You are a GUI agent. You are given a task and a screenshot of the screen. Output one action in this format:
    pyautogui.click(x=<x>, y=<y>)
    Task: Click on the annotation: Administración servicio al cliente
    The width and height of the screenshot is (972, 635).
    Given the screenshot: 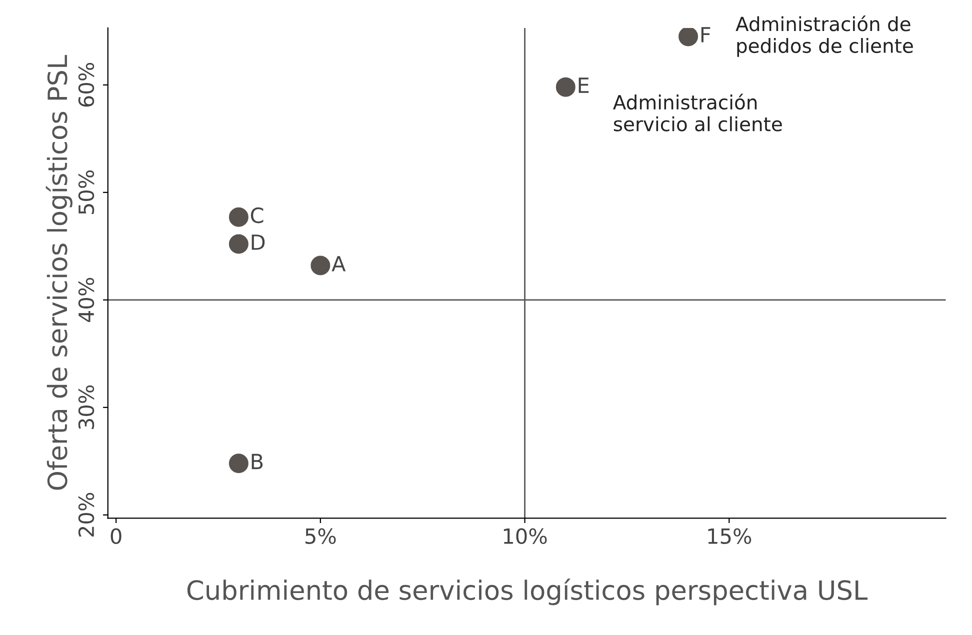 What is the action you would take?
    pyautogui.click(x=697, y=113)
    